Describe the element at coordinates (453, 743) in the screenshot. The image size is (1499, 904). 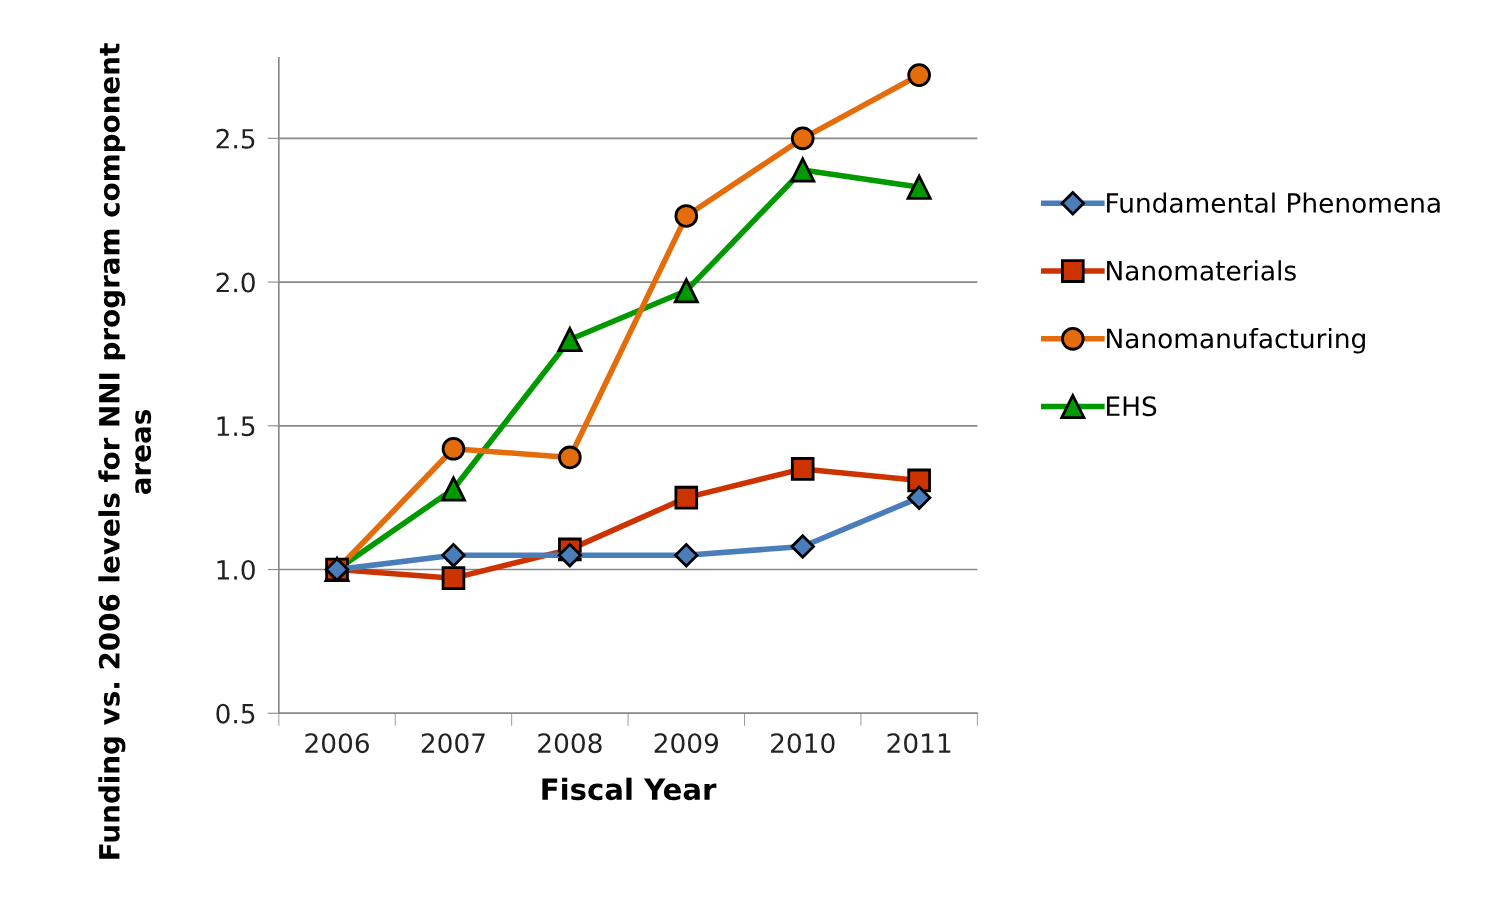
I see `x-tick-label: 2007` at that location.